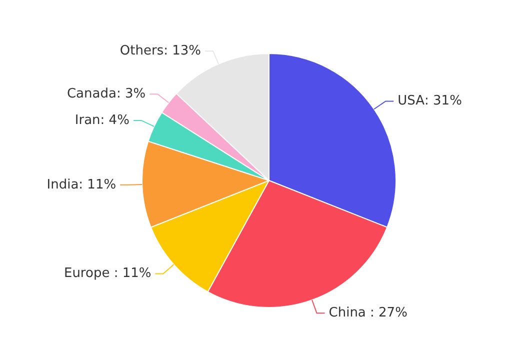 The image size is (518, 351). I want to click on data-label: : 3%, so click(131, 94).